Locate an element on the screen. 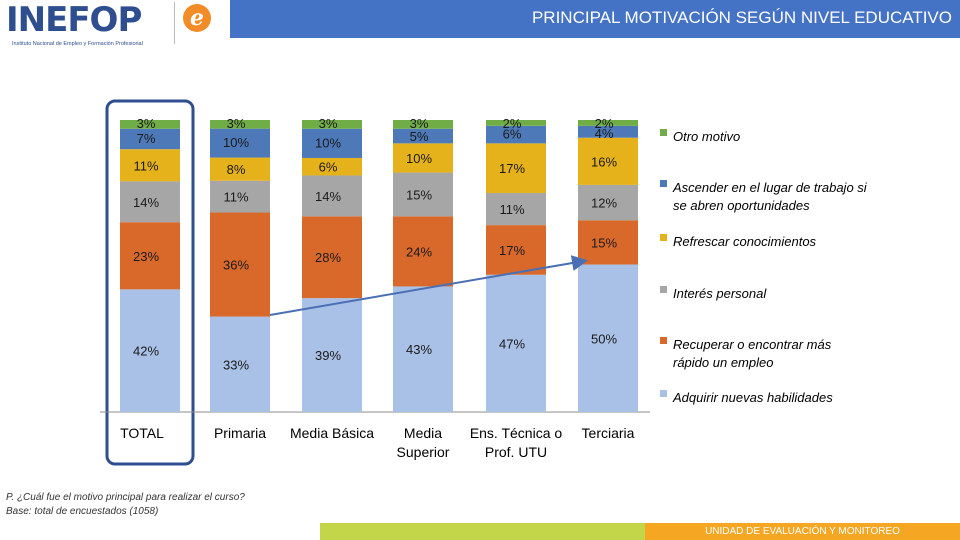  category-label: Media Básica is located at coordinates (332, 433).